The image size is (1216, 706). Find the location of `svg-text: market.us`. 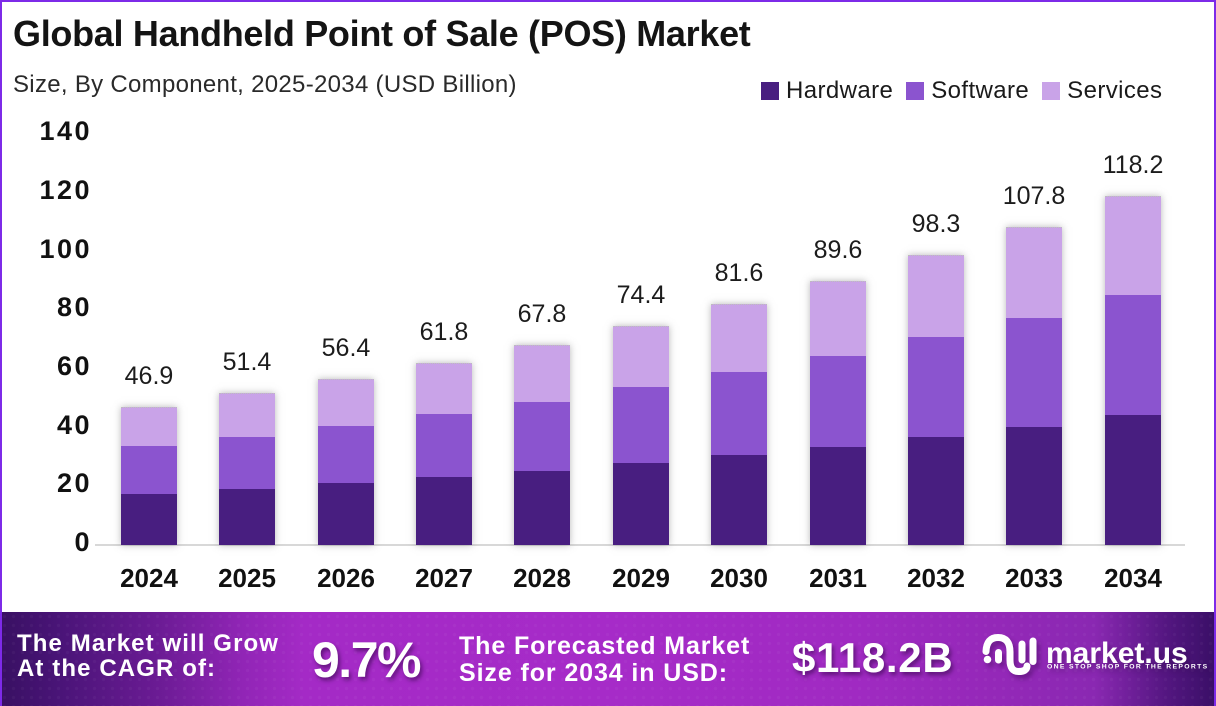

svg-text: market.us is located at coordinates (1117, 653).